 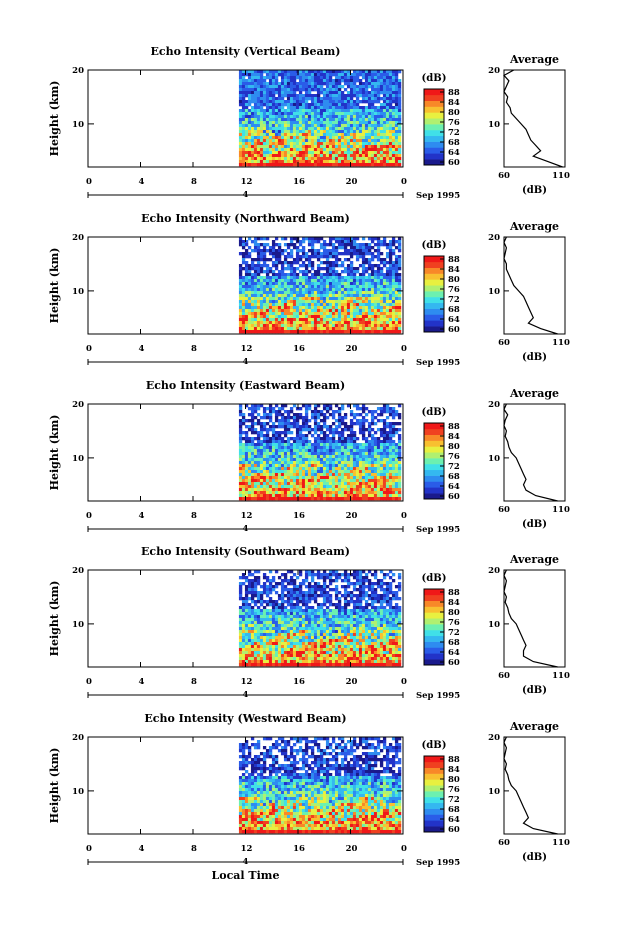 I want to click on colorbar-tick-label: 76, so click(x=454, y=123).